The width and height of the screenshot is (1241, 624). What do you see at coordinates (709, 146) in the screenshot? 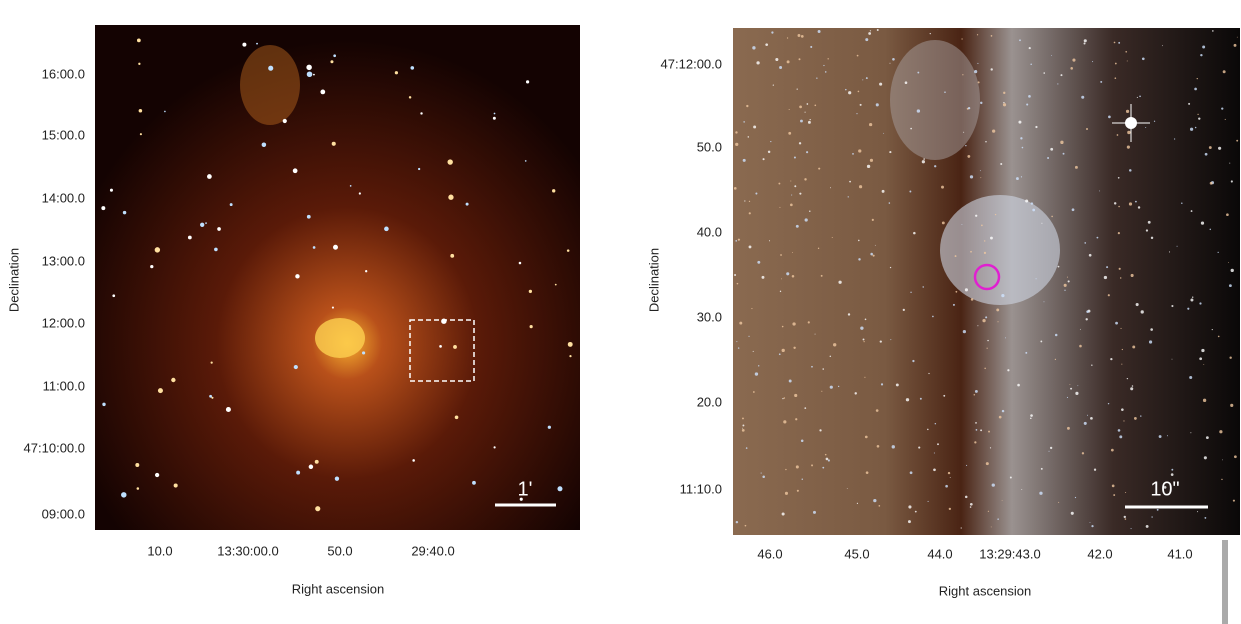
I see `y-tick-label: 50.0` at bounding box center [709, 146].